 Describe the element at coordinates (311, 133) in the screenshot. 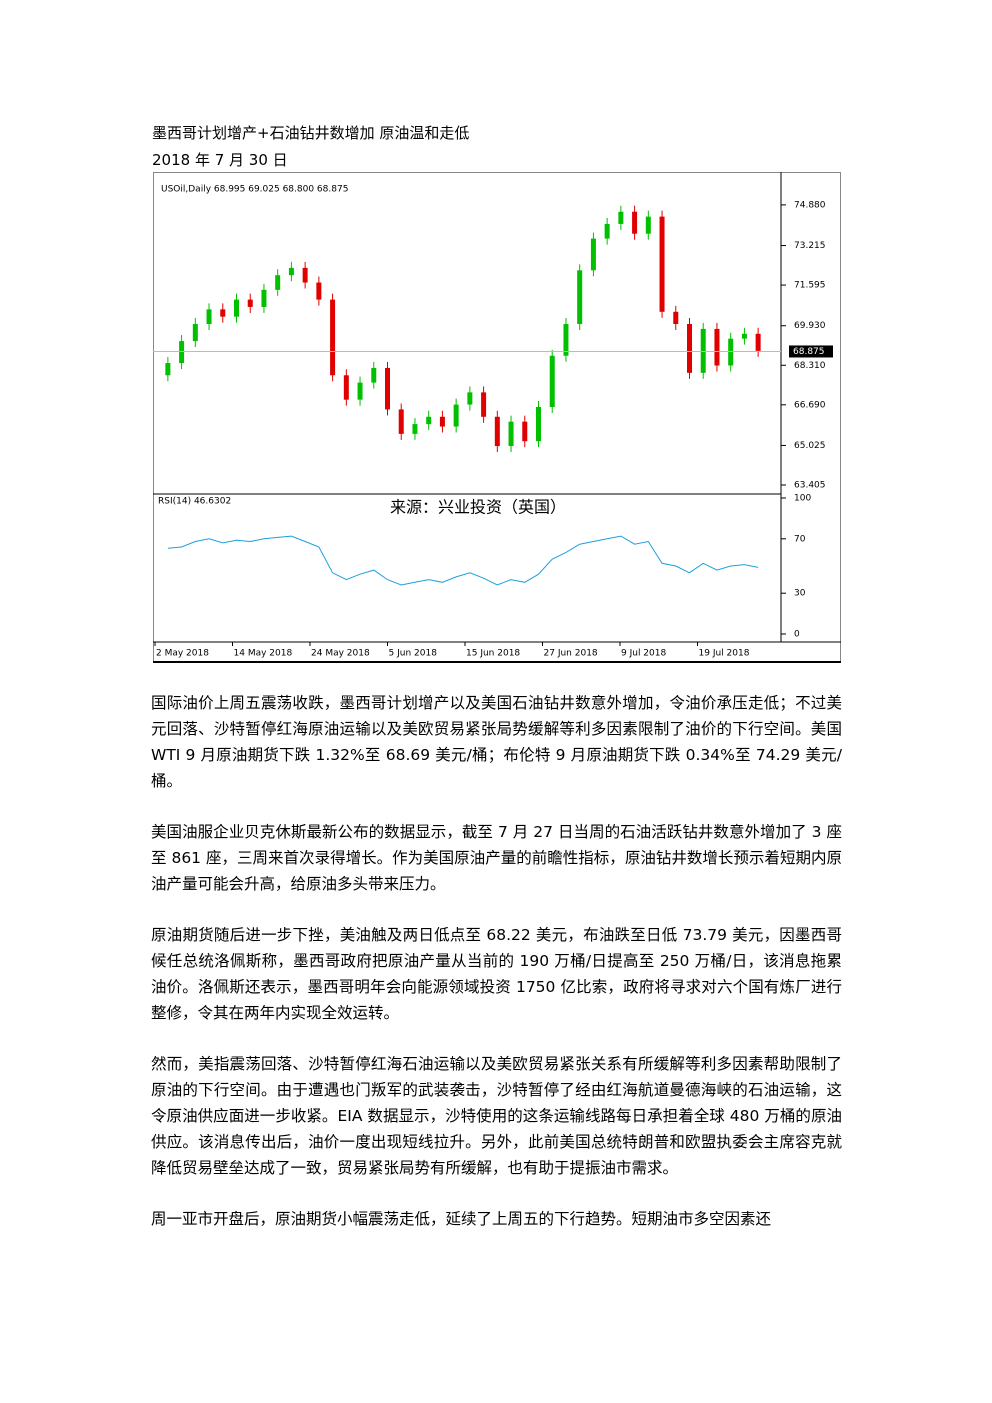

I see `doc-title: 墨西哥计划增产+石油钻井数增加 原油温和走低` at that location.